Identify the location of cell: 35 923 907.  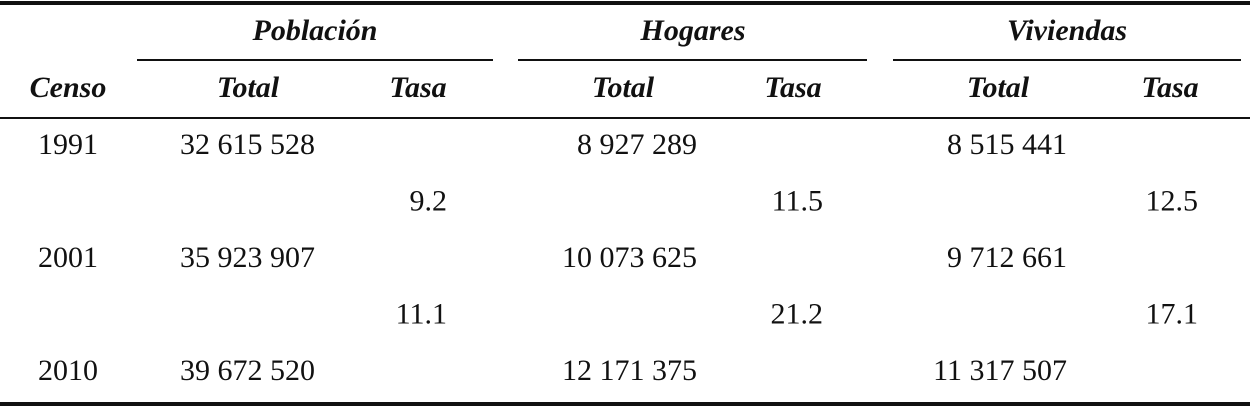
(247, 257).